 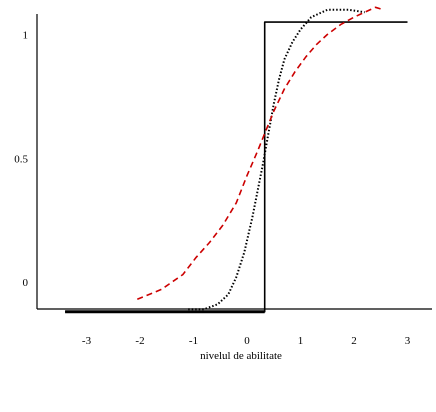 I want to click on x-tick-label: 1, so click(x=301, y=341).